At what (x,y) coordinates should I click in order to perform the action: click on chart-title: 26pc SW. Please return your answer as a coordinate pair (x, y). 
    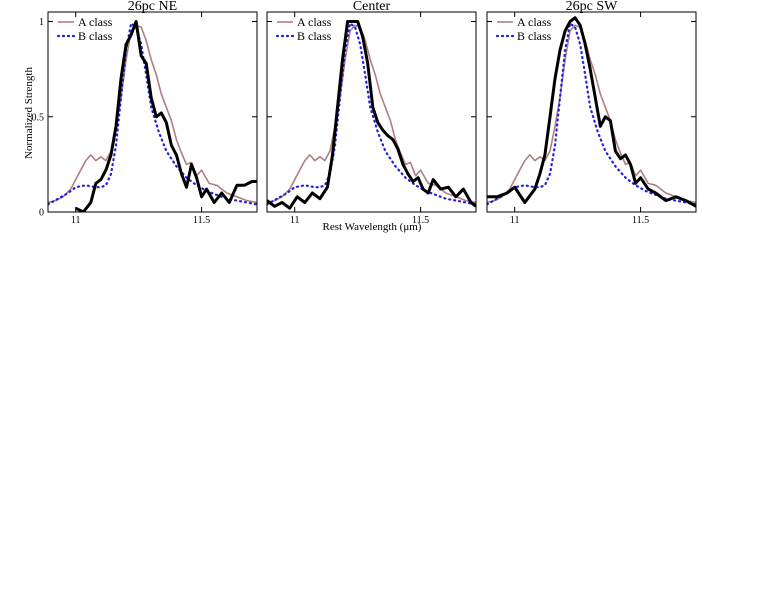
    Looking at the image, I should click on (592, 7).